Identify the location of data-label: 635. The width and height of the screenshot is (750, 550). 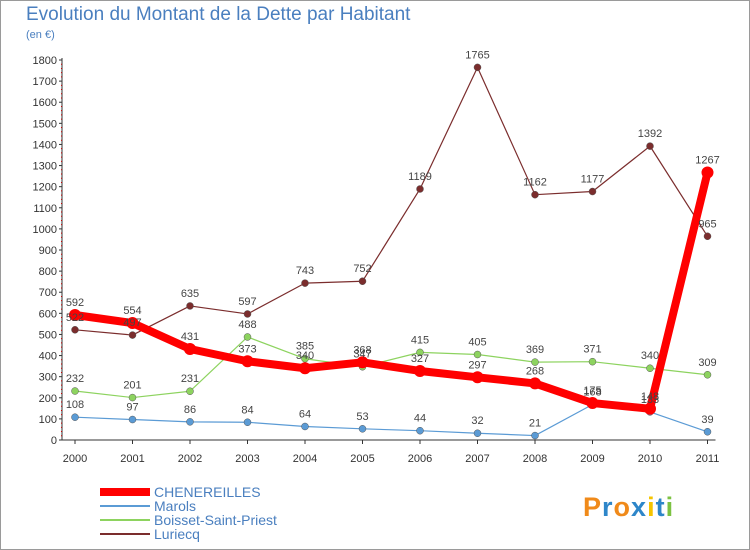
(190, 294).